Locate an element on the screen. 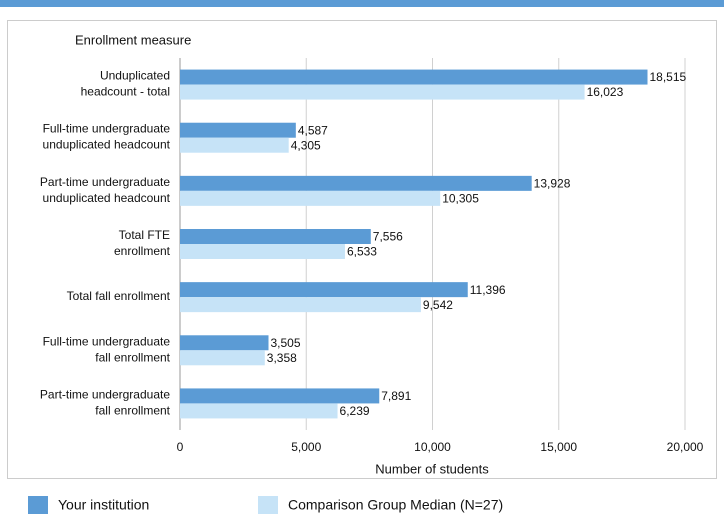 The height and width of the screenshot is (516, 724). x-tick-label: 15,000 is located at coordinates (558, 447).